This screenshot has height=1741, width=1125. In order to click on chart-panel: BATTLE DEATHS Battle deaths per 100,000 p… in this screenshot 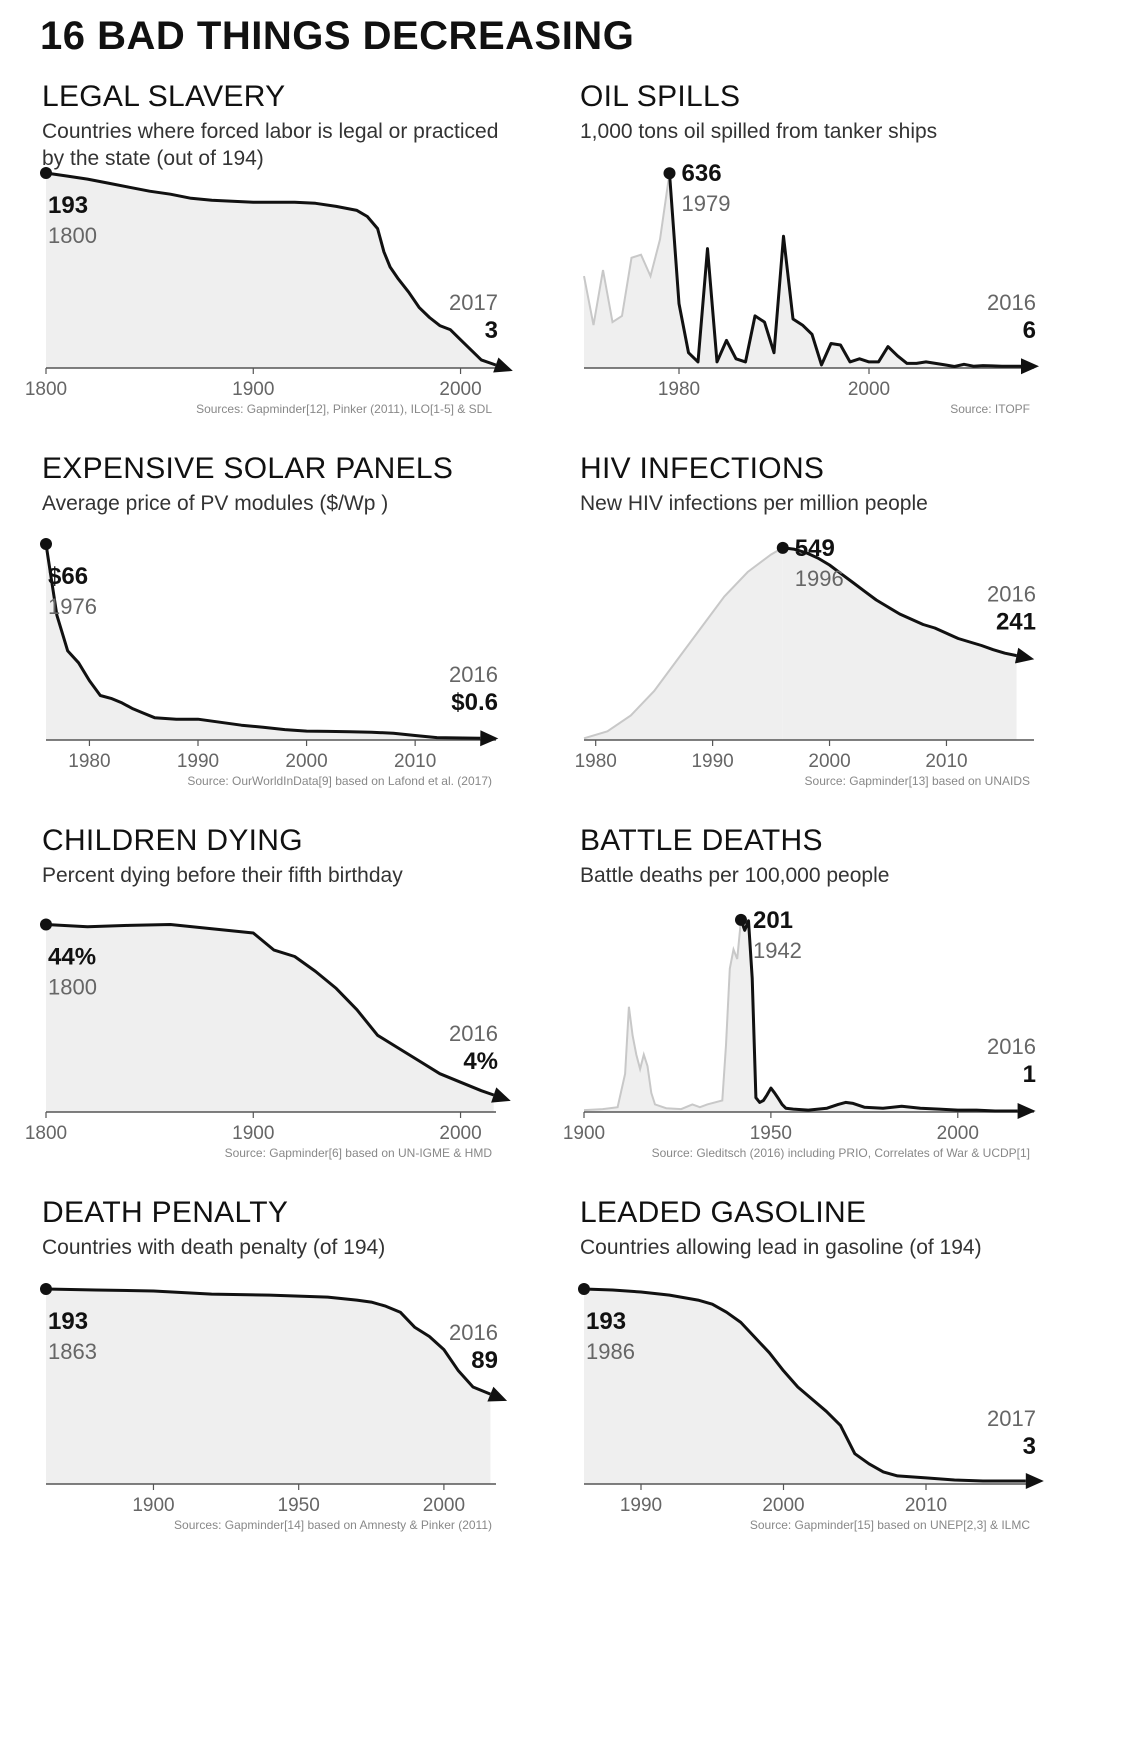, I will do `click(816, 1028)`.